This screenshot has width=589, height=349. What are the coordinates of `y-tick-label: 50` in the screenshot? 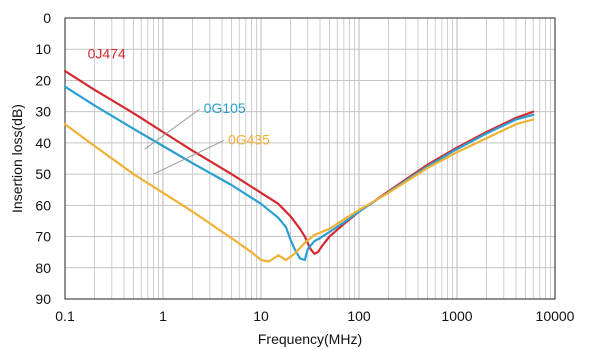 It's located at (43, 174).